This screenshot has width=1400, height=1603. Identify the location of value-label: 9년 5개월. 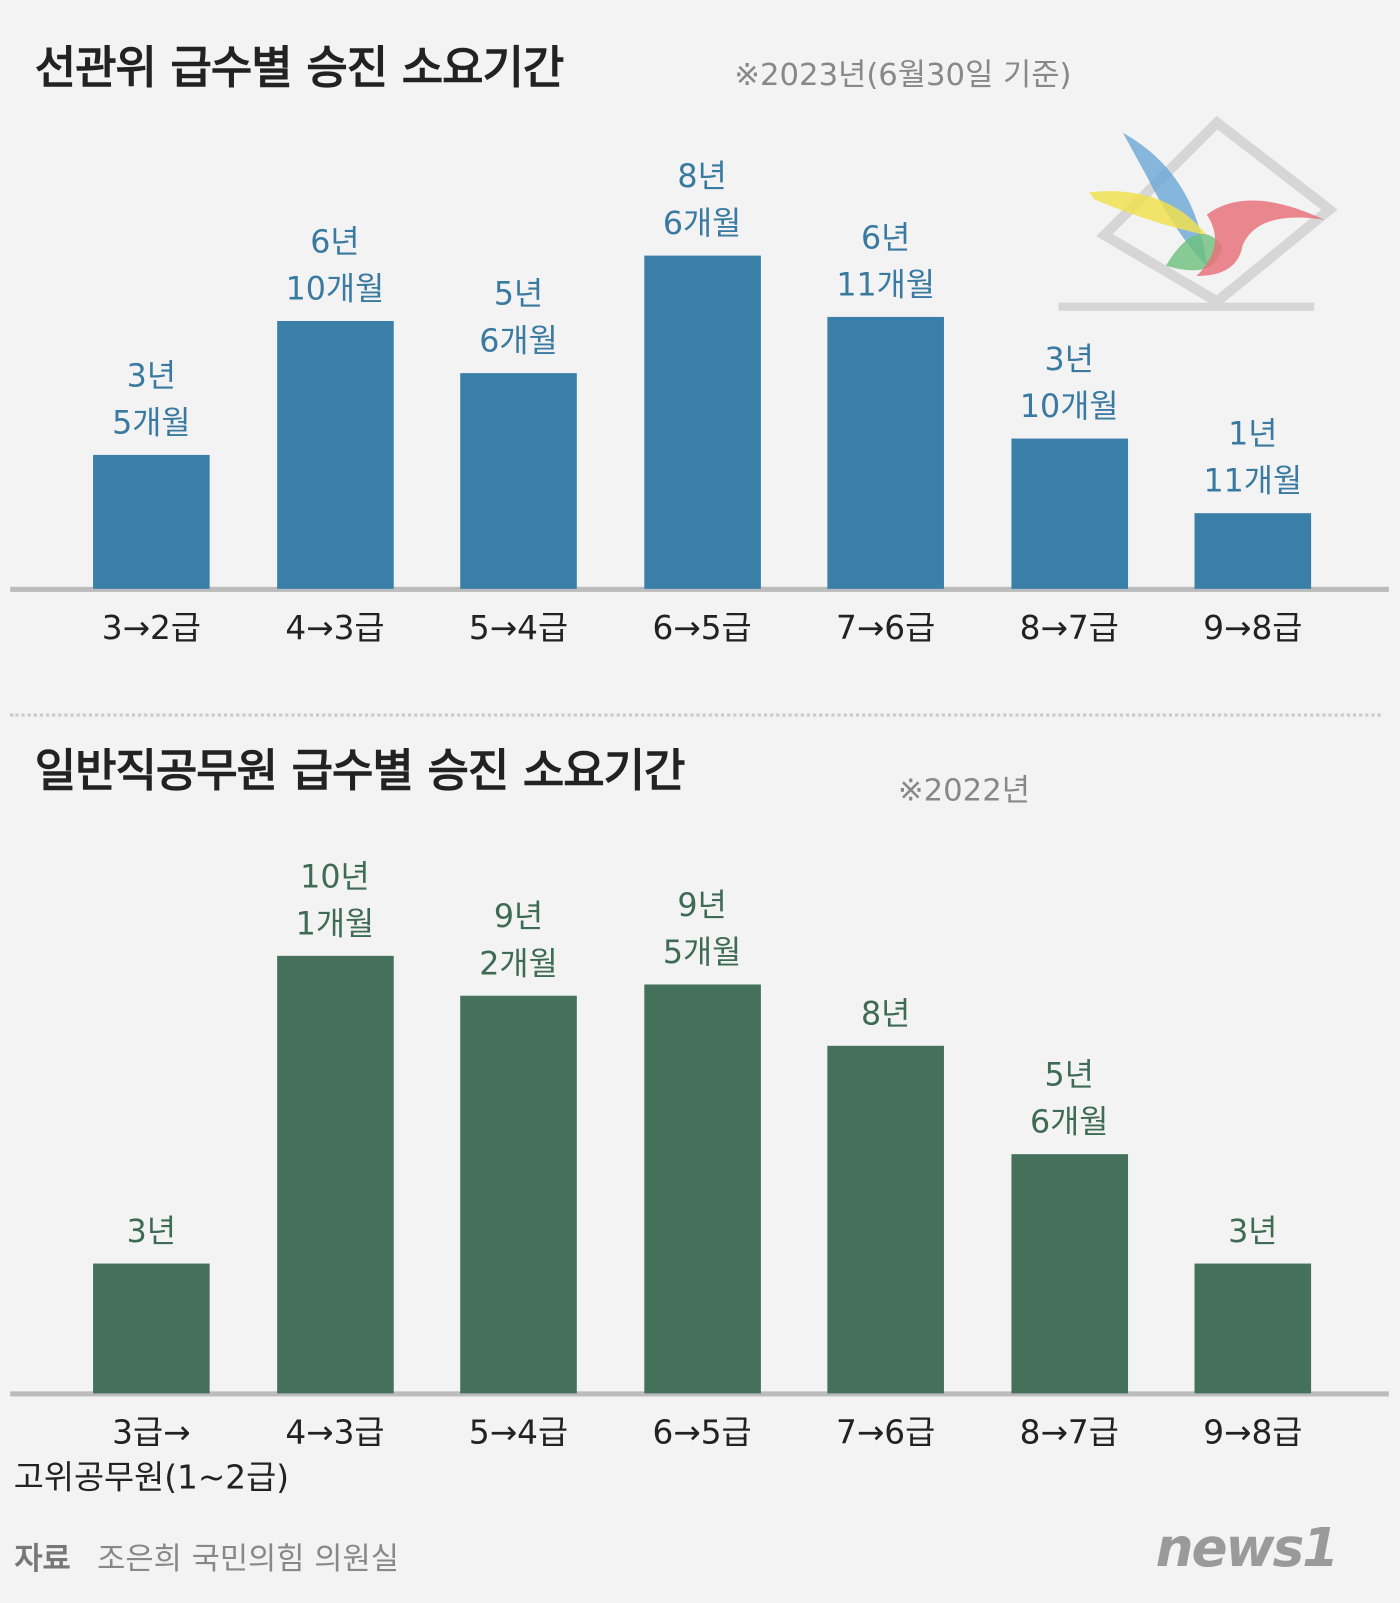
(702, 929).